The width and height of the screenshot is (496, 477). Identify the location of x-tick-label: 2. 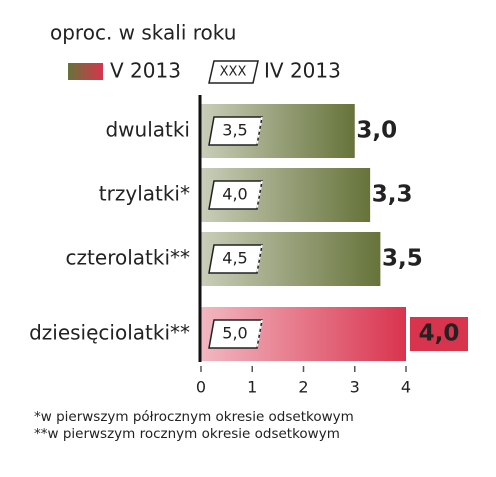
(303, 387).